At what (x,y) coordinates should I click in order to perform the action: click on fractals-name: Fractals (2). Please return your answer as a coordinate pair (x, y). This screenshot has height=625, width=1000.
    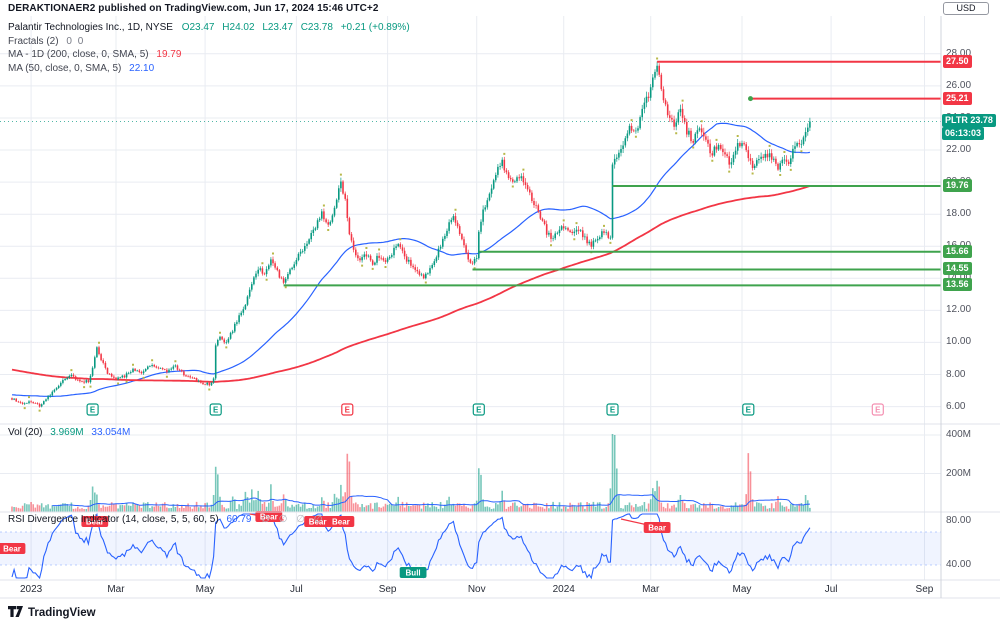
    Looking at the image, I should click on (33, 41).